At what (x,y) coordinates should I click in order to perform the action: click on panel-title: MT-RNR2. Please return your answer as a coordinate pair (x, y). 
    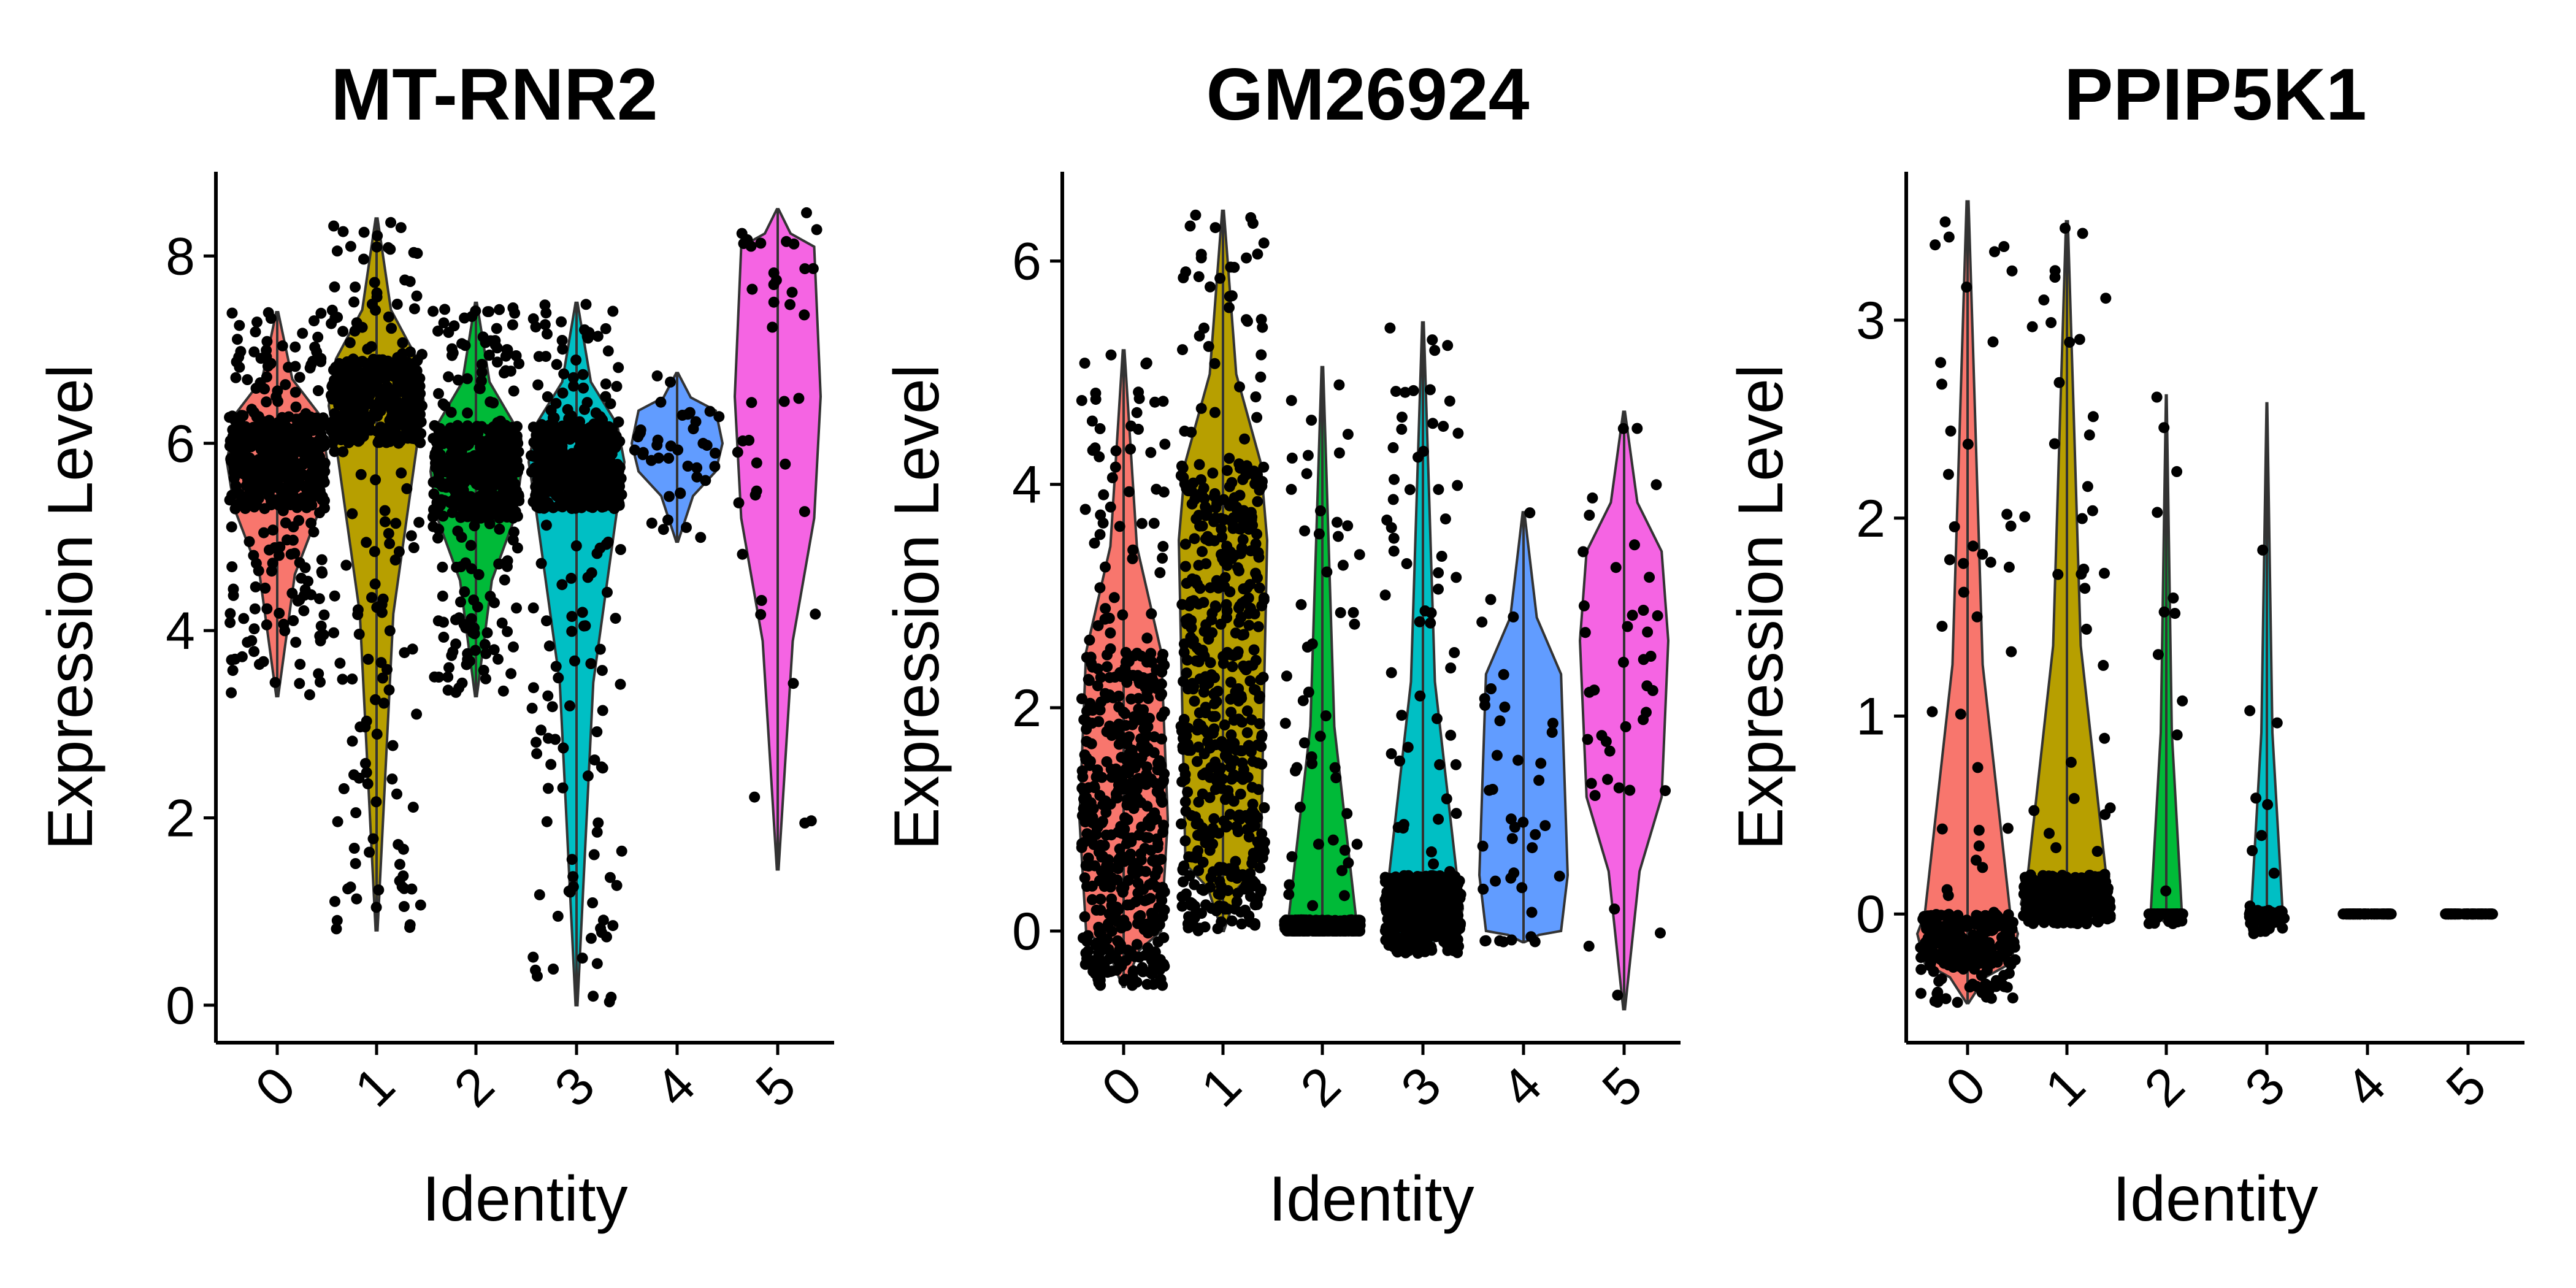
    Looking at the image, I should click on (494, 94).